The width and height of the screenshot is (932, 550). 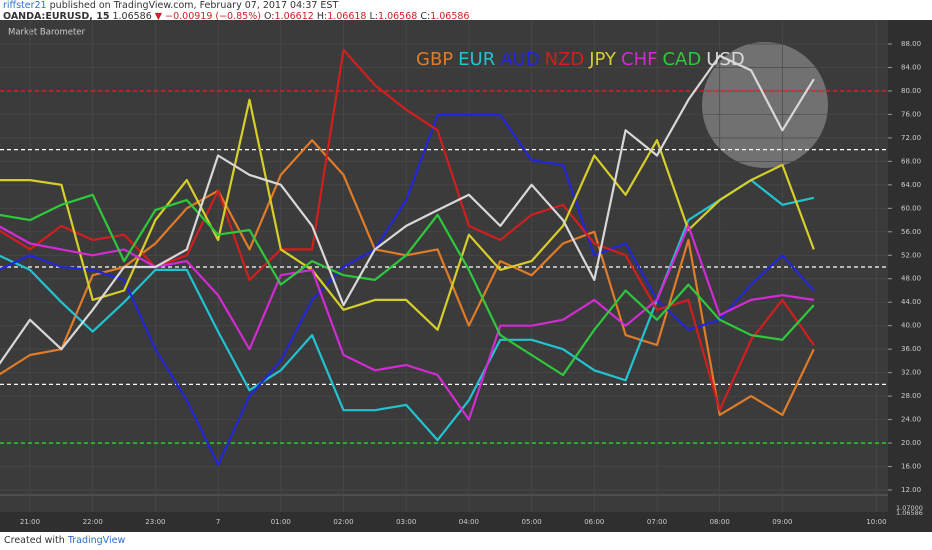 I want to click on y-tick-label: 36.00, so click(x=911, y=349).